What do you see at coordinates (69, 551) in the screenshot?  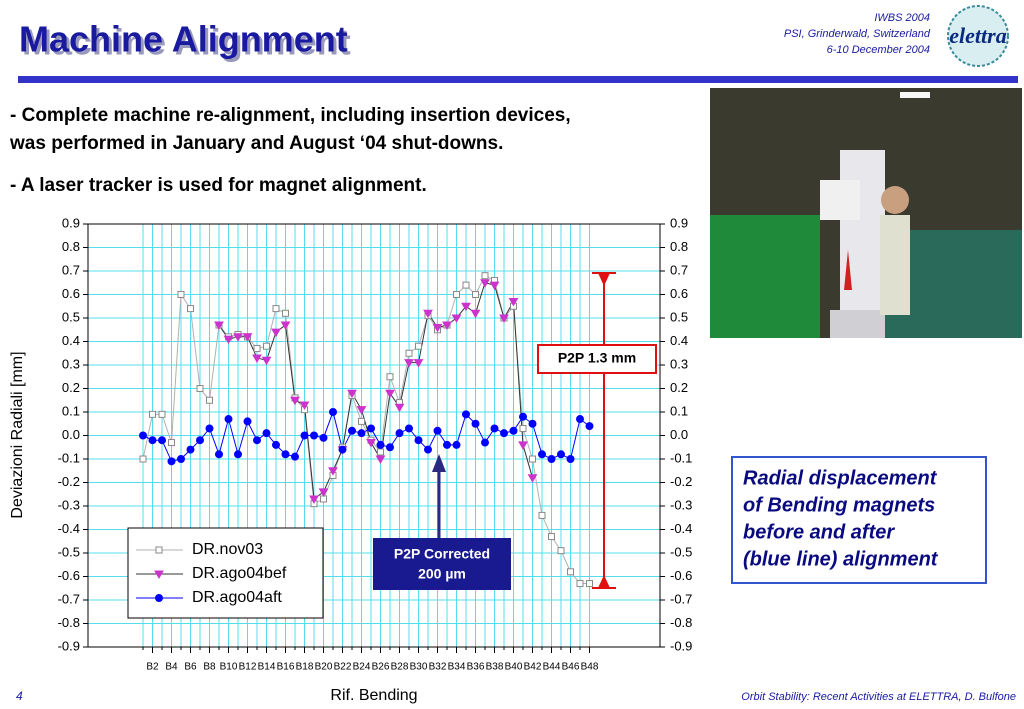 I see `y-tick-label: -0.5` at bounding box center [69, 551].